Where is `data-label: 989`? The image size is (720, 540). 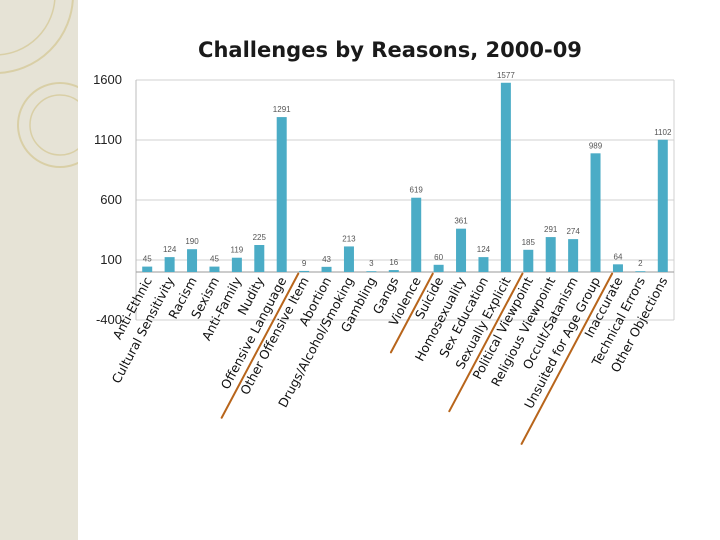
data-label: 989 is located at coordinates (596, 145).